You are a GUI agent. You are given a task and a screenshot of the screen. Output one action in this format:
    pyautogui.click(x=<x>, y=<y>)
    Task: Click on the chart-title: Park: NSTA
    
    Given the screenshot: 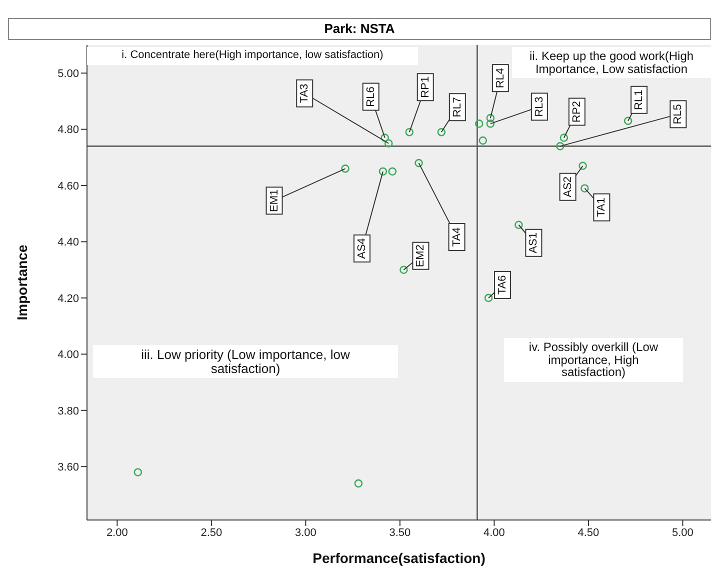 What is the action you would take?
    pyautogui.click(x=359, y=29)
    